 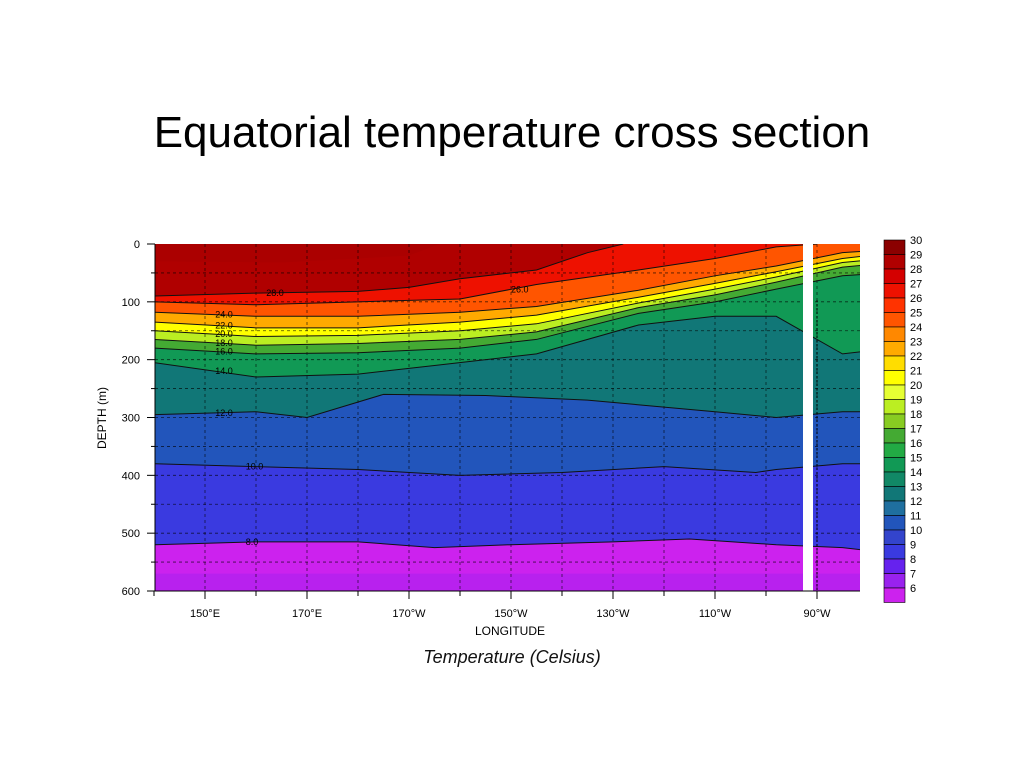 What do you see at coordinates (224, 413) in the screenshot?
I see `isotherm-label-12: 12.0` at bounding box center [224, 413].